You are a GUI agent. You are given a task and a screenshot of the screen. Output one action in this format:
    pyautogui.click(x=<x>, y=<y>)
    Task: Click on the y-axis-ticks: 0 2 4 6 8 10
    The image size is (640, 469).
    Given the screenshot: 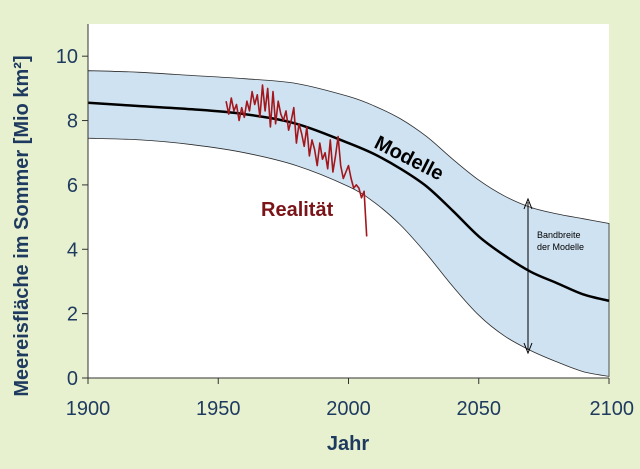 What is the action you would take?
    pyautogui.click(x=72, y=218)
    